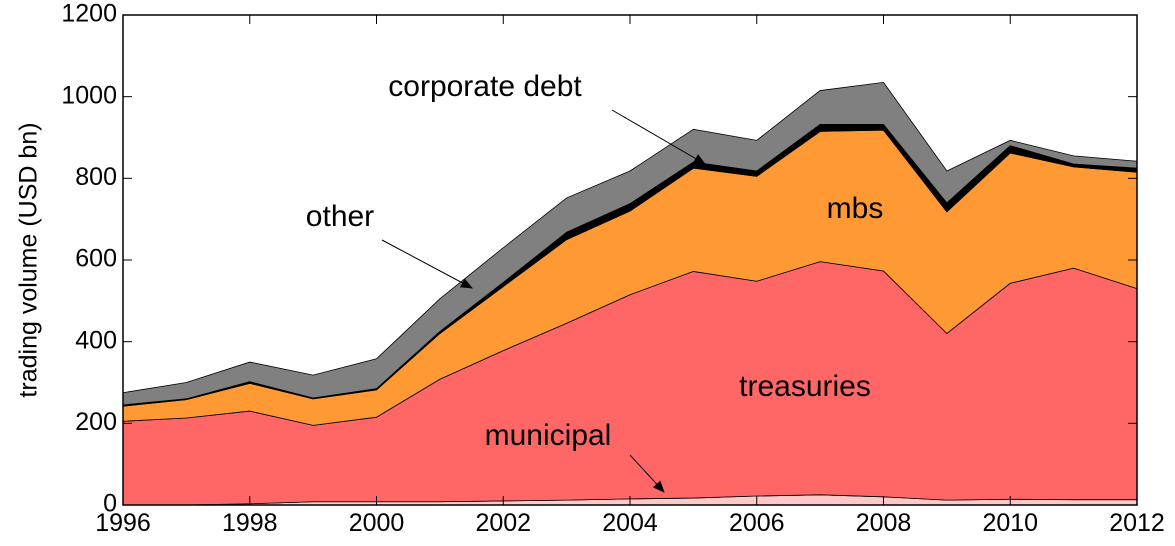 The height and width of the screenshot is (546, 1175). What do you see at coordinates (89, 95) in the screenshot?
I see `y-tick-label: 1000` at bounding box center [89, 95].